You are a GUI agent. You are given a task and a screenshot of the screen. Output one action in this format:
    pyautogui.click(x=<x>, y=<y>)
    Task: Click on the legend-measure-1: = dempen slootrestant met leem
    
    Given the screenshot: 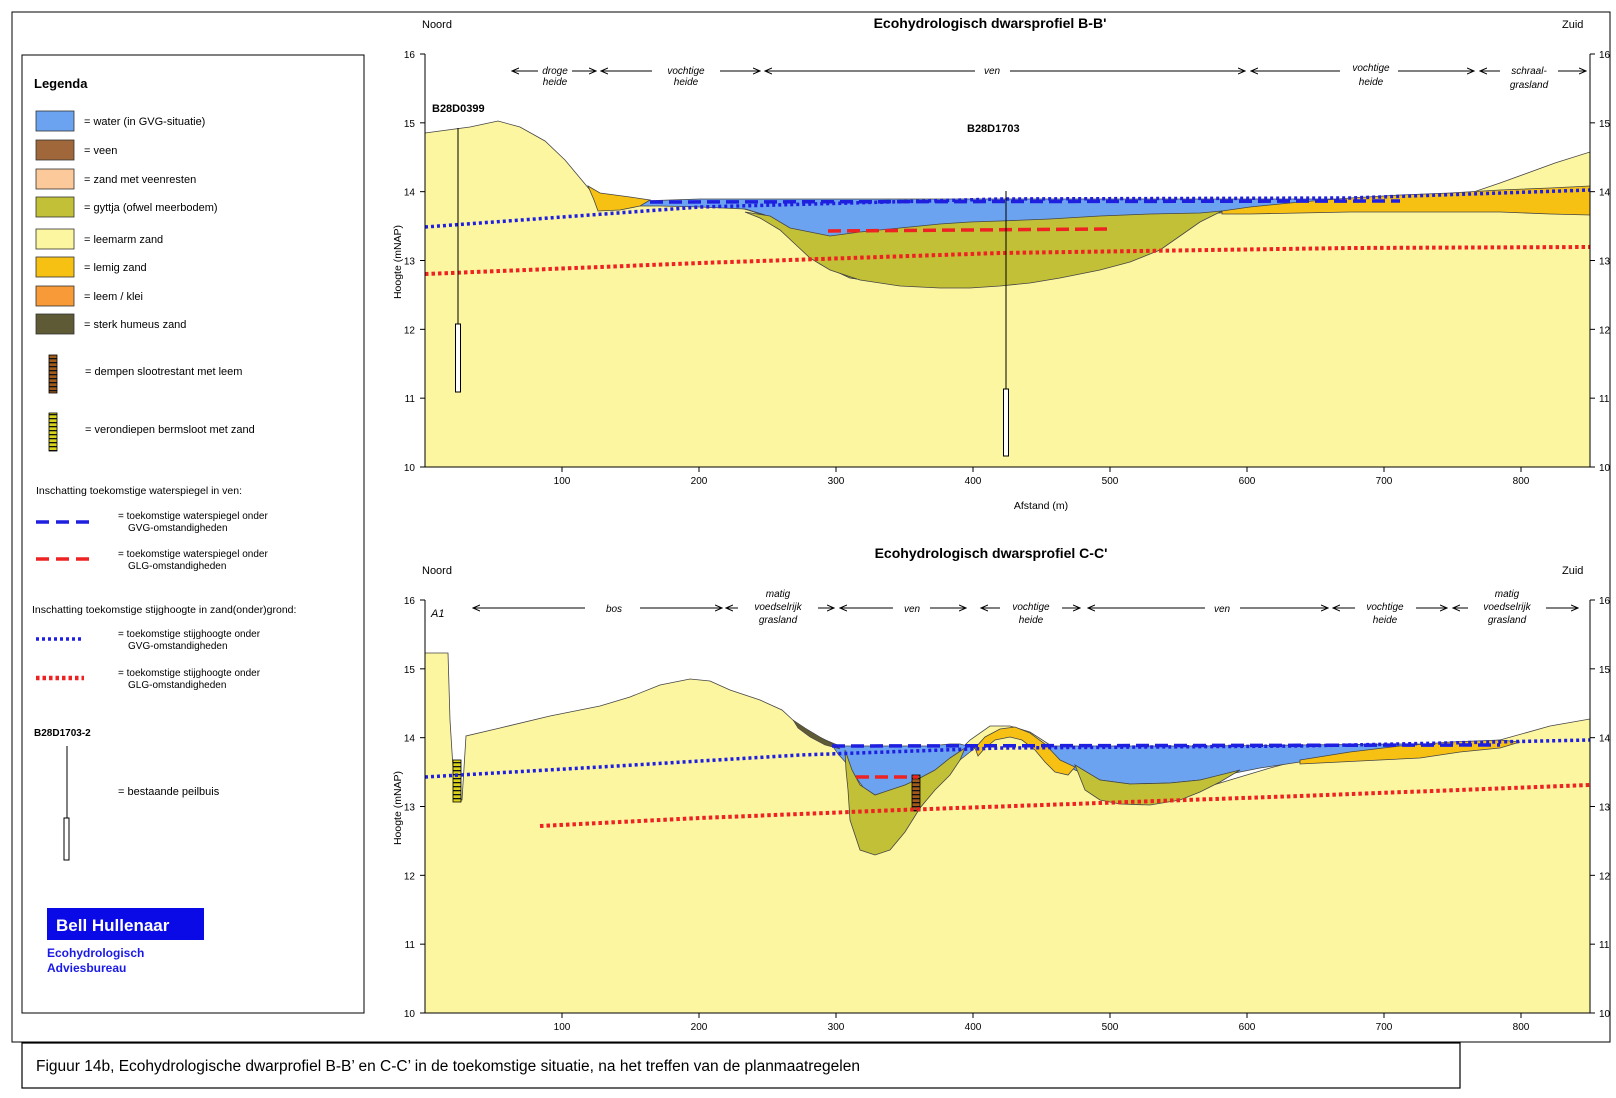 What is the action you would take?
    pyautogui.click(x=145, y=374)
    